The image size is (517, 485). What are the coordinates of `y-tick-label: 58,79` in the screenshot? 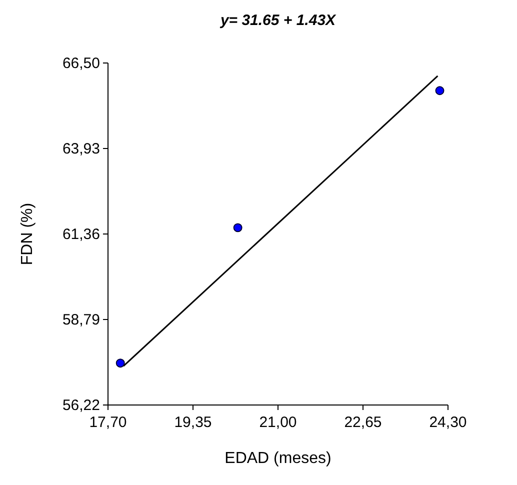 It's located at (81, 320).